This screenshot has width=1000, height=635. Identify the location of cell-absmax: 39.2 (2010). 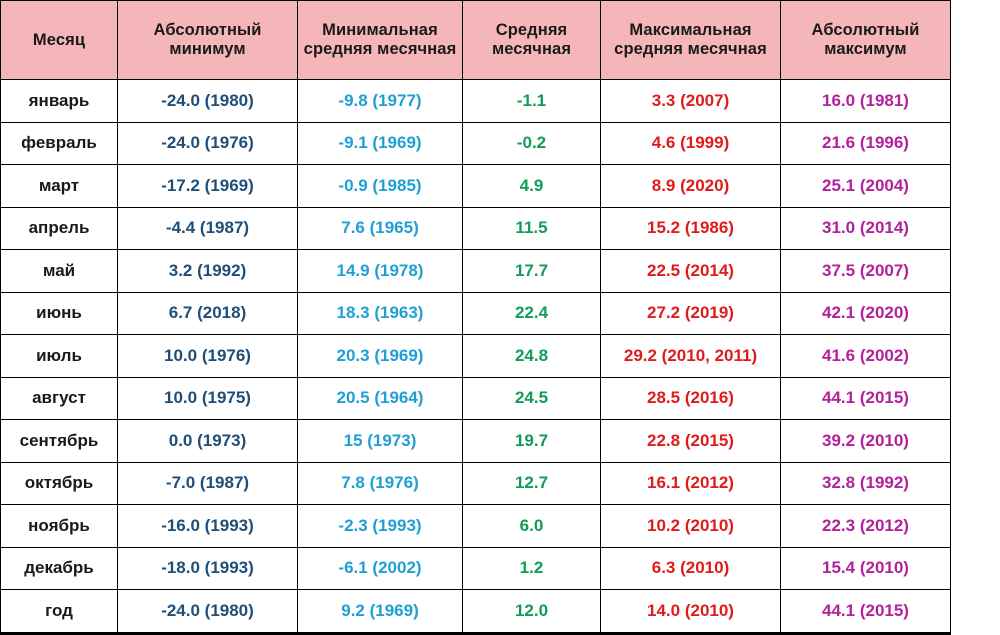
(865, 441).